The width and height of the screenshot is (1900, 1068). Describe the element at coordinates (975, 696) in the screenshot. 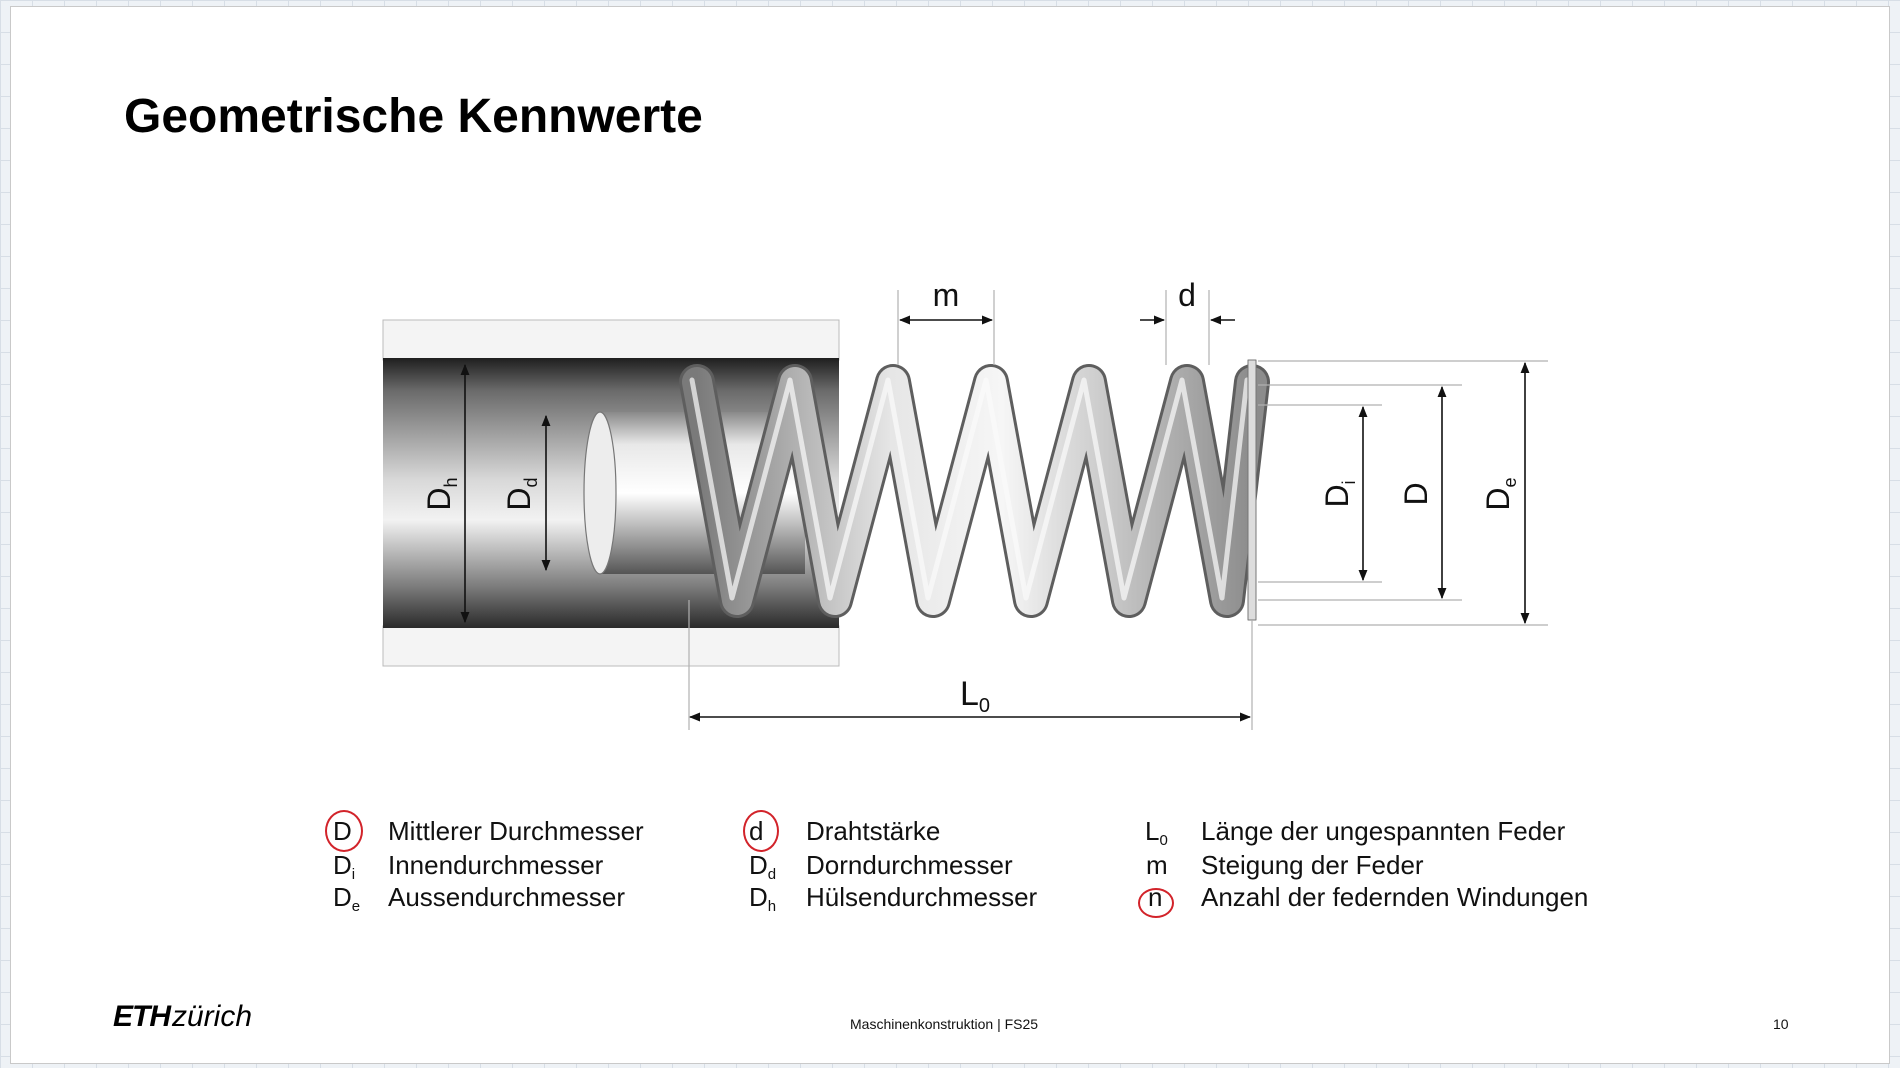

I see `label-L0: L0` at that location.